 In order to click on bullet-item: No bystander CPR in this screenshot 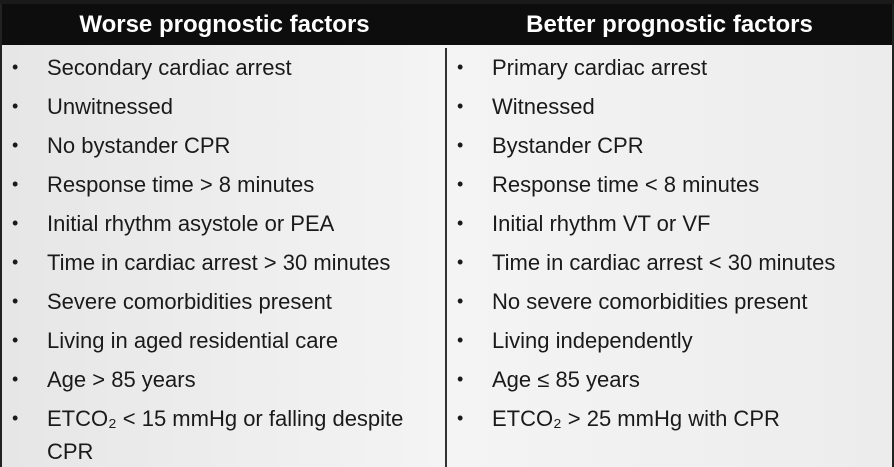, I will do `click(223, 145)`.